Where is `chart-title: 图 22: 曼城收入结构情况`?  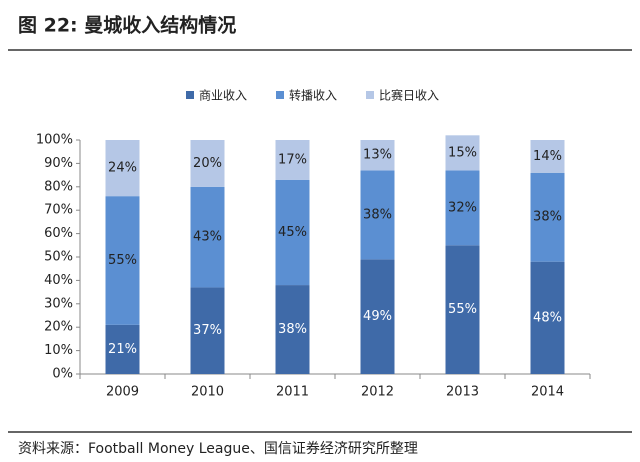
chart-title: 图 22: 曼城收入结构情况 is located at coordinates (127, 25).